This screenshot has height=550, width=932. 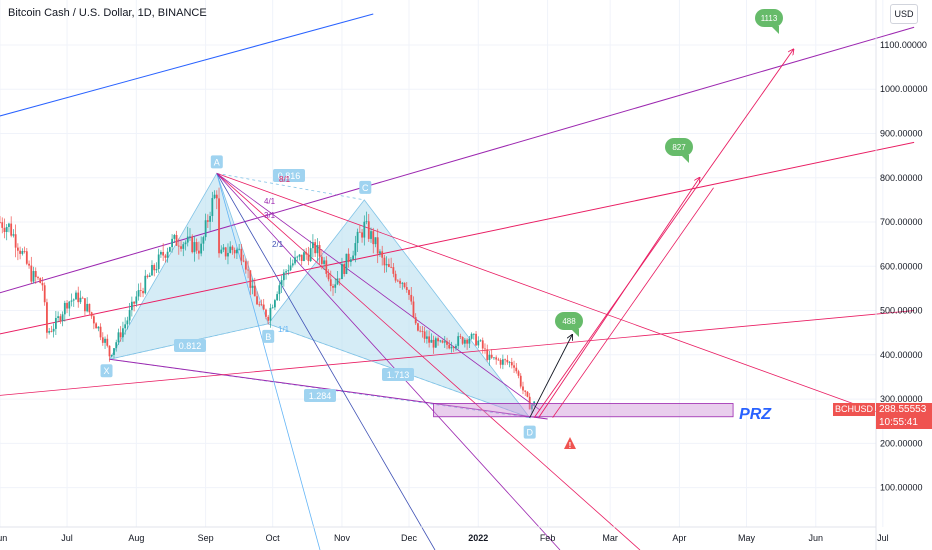 I want to click on point-label: X, so click(x=107, y=371).